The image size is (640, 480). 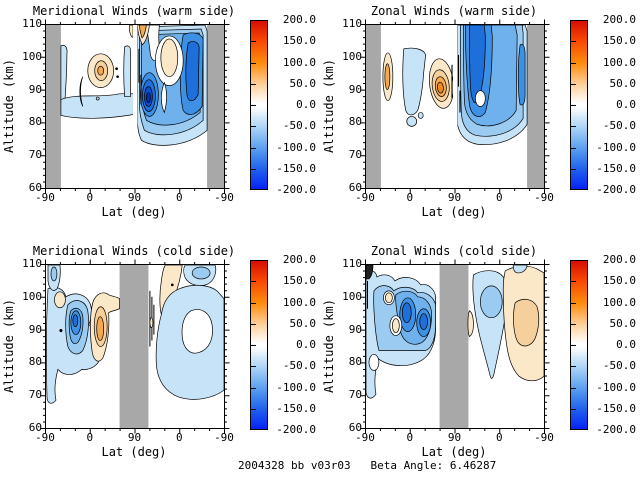 What do you see at coordinates (134, 251) in the screenshot?
I see `panel-title: Meridional Winds (cold side)` at bounding box center [134, 251].